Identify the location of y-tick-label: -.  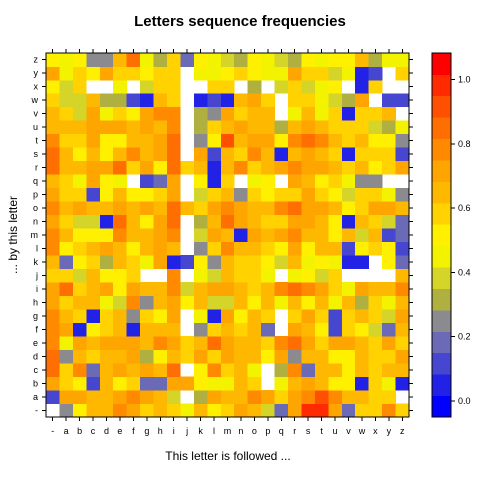
(36, 410).